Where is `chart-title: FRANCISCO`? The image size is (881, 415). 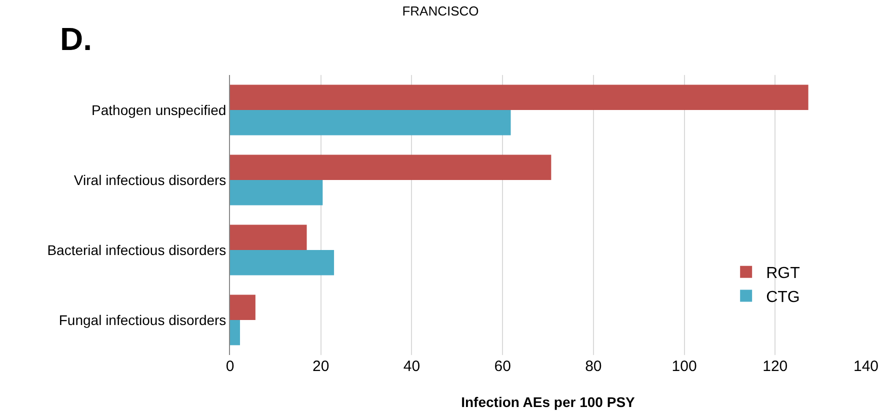
chart-title: FRANCISCO is located at coordinates (440, 10).